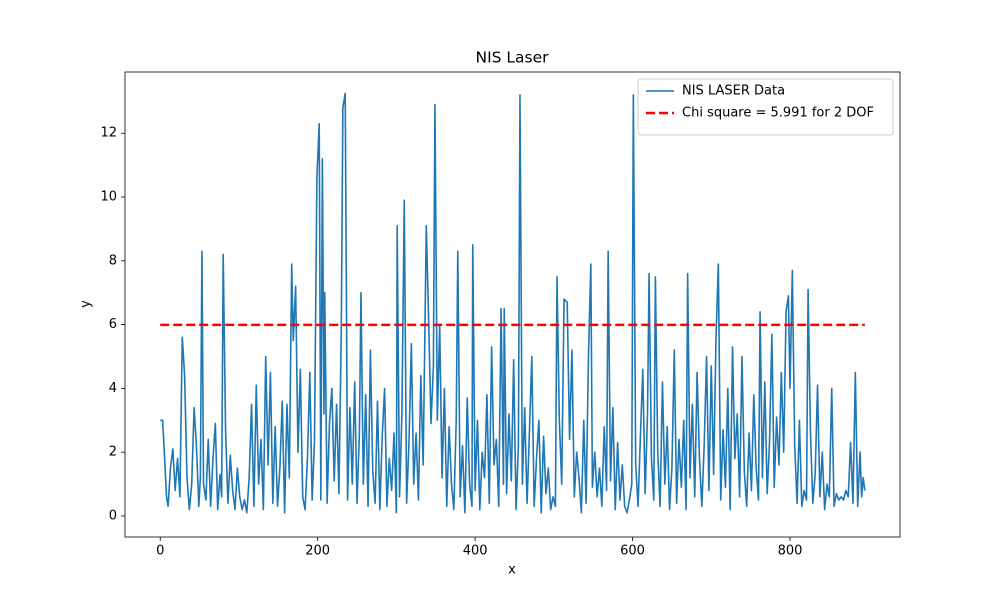  Describe the element at coordinates (475, 551) in the screenshot. I see `x-tick-label: 400` at that location.